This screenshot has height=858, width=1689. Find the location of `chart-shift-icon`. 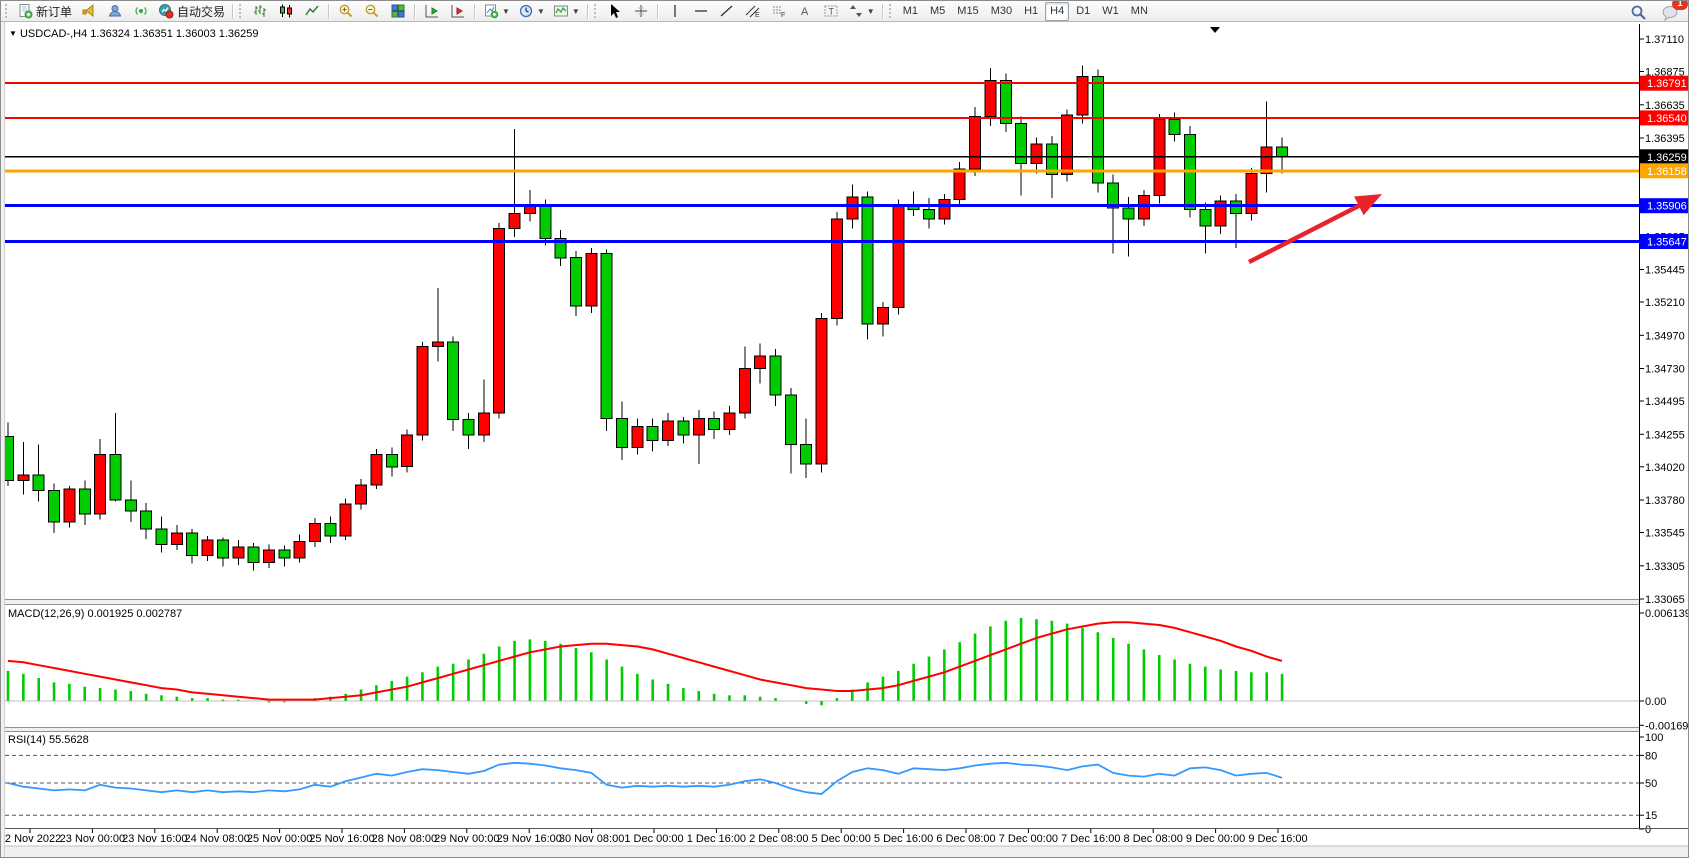

chart-shift-icon is located at coordinates (432, 11).